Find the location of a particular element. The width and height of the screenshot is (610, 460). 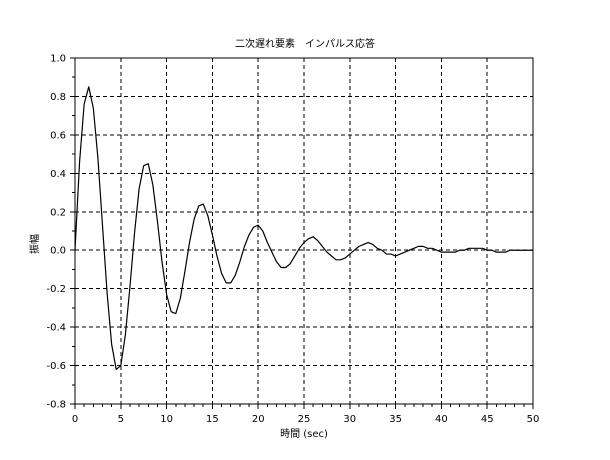

y-tick-label: -0.8 is located at coordinates (56, 405).